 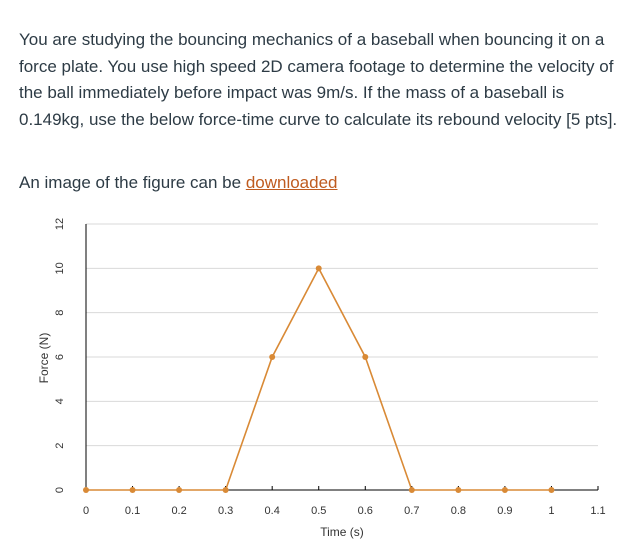 I want to click on x-tick-label: 0.1, so click(x=132, y=511).